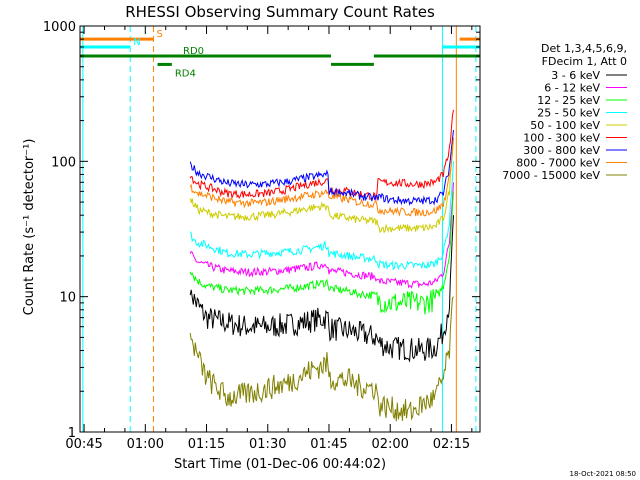  Describe the element at coordinates (67, 298) in the screenshot. I see `y-tick-label-1: 10` at that location.